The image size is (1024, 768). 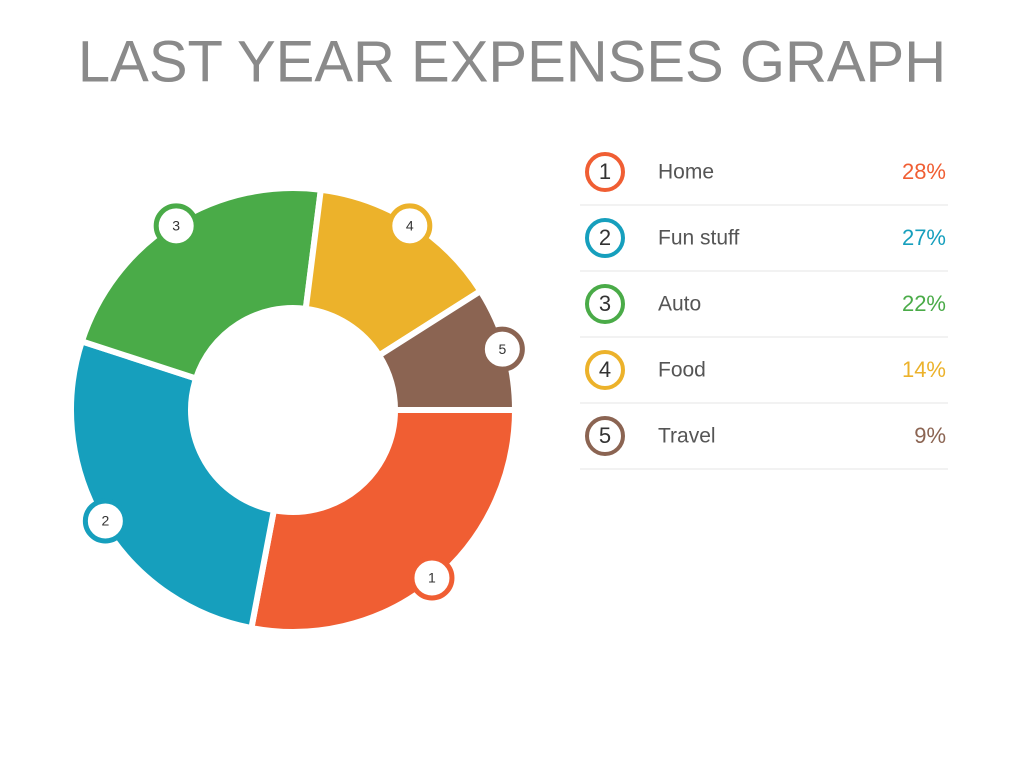 What do you see at coordinates (924, 237) in the screenshot?
I see `legend-value: 27%` at bounding box center [924, 237].